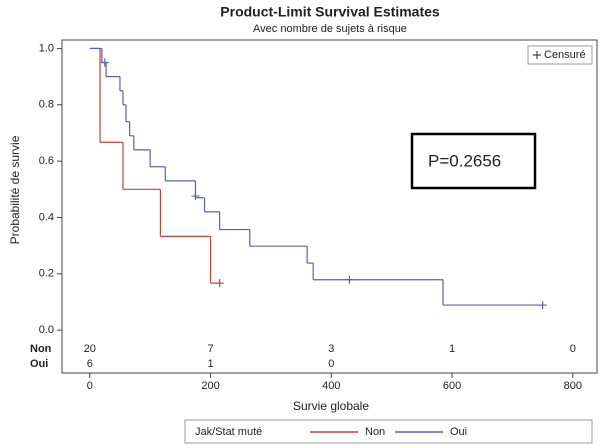 This screenshot has height=448, width=605. Describe the element at coordinates (452, 386) in the screenshot. I see `x-tick-label: 600` at that location.